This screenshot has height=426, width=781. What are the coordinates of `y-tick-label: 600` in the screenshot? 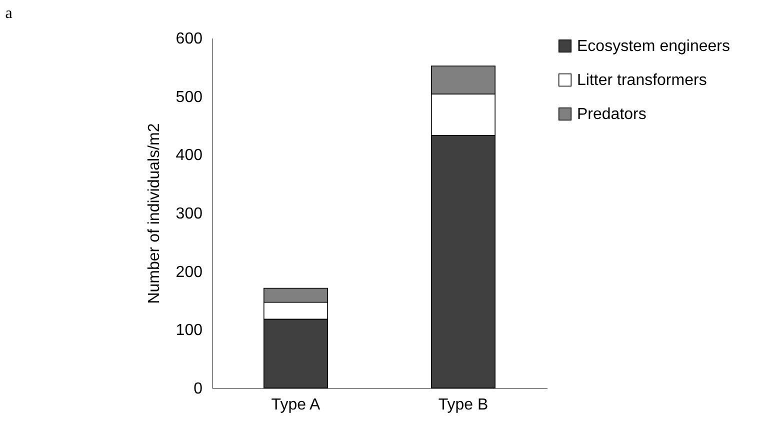 It's located at (189, 39).